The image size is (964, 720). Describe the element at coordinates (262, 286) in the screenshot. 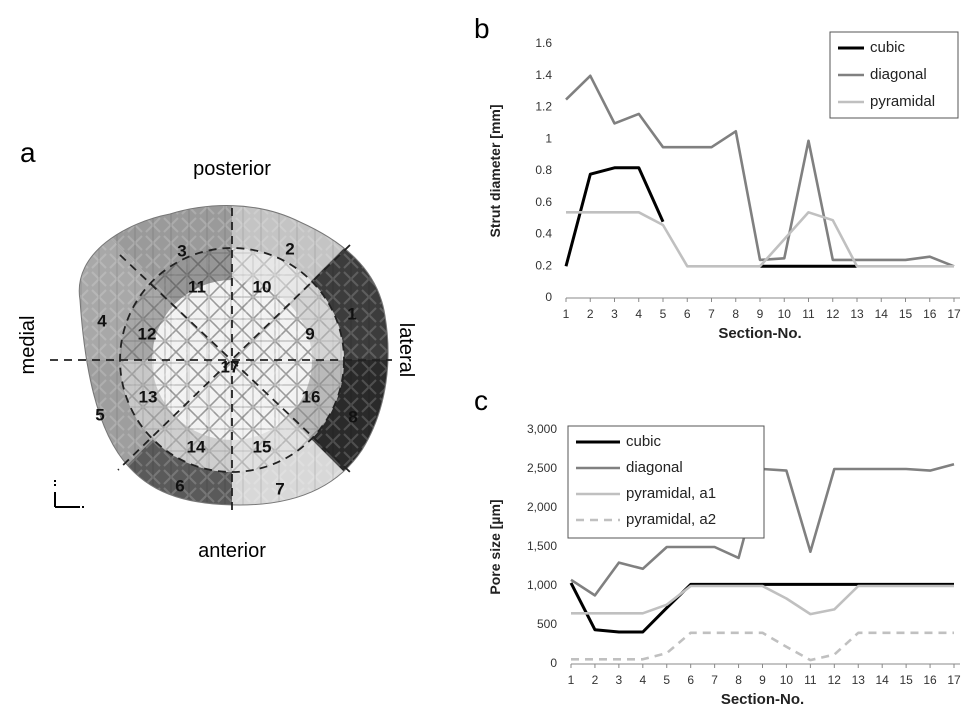

I see `section-label-10: 10` at that location.